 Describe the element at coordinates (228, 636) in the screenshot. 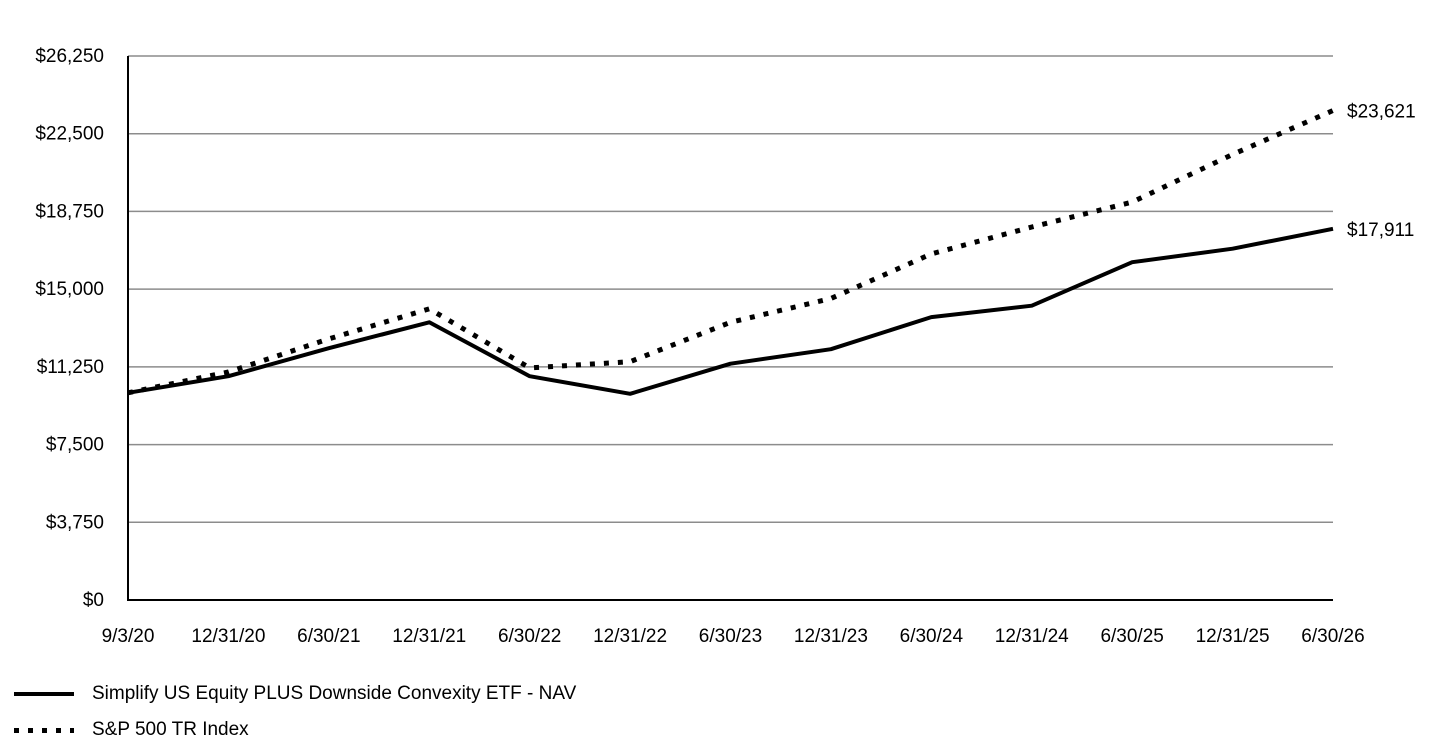

I see `x-tick-label: 12/31/20` at that location.